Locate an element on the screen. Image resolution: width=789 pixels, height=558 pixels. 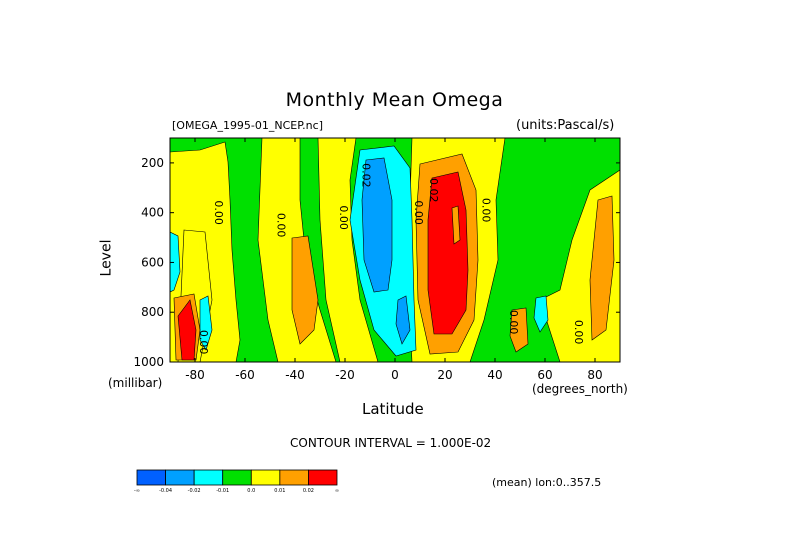
region-orange-core is located at coordinates (456, 225).